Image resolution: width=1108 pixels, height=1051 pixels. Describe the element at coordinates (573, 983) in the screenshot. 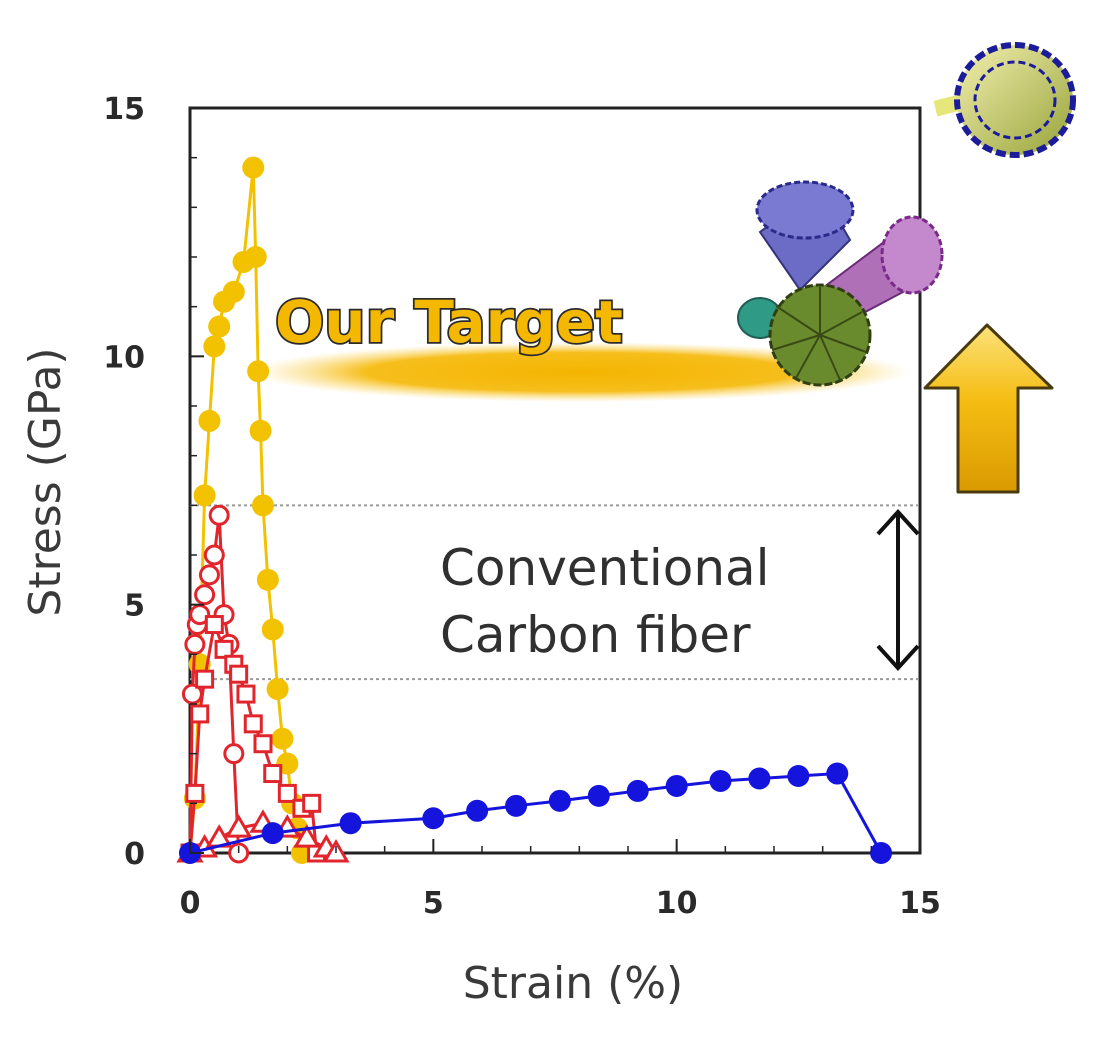

I see `x-axis-title: Strain (%)` at that location.